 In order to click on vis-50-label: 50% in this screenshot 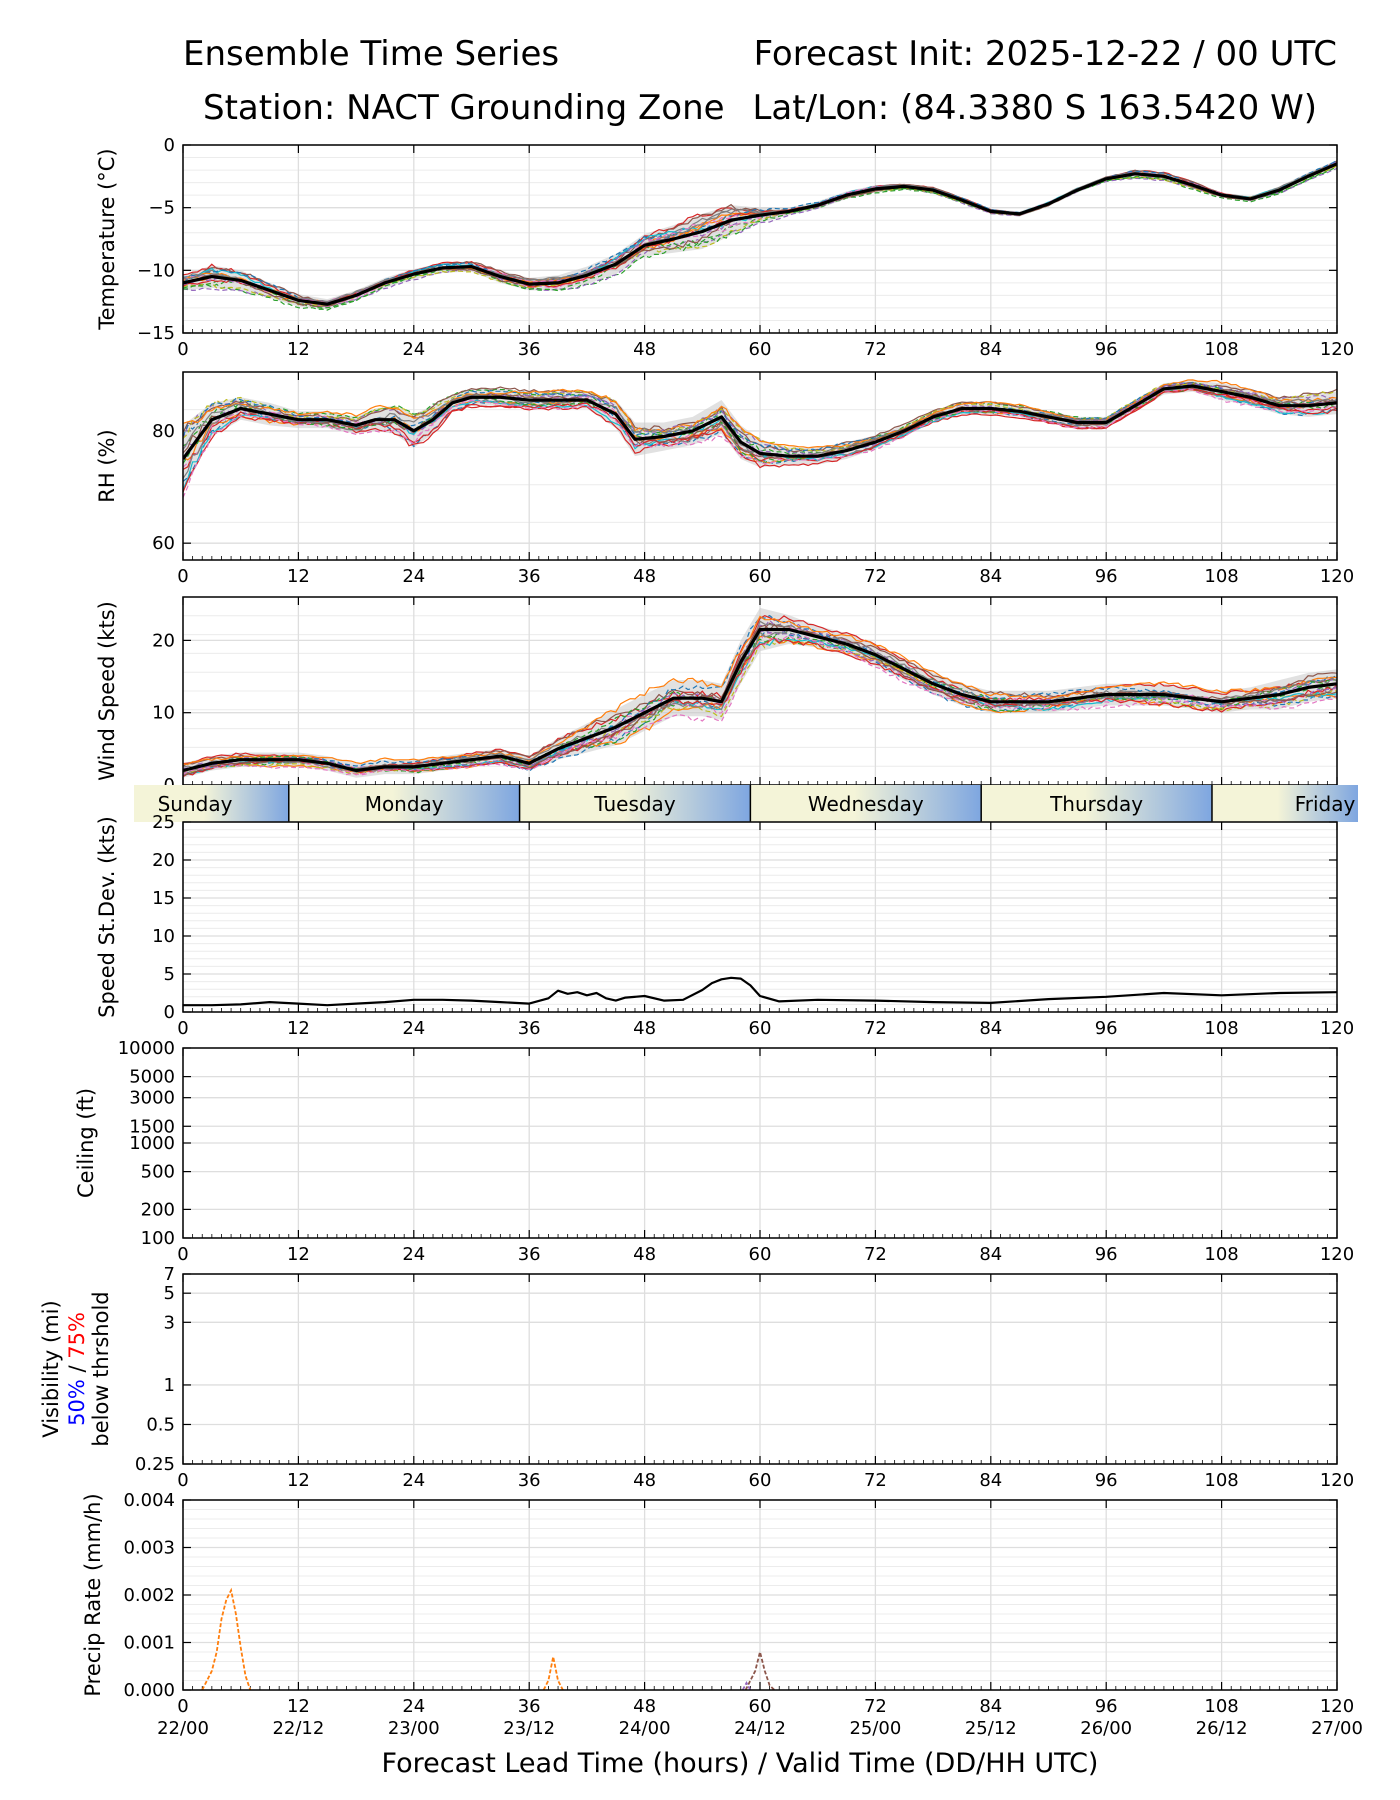, I will do `click(77, 1402)`.